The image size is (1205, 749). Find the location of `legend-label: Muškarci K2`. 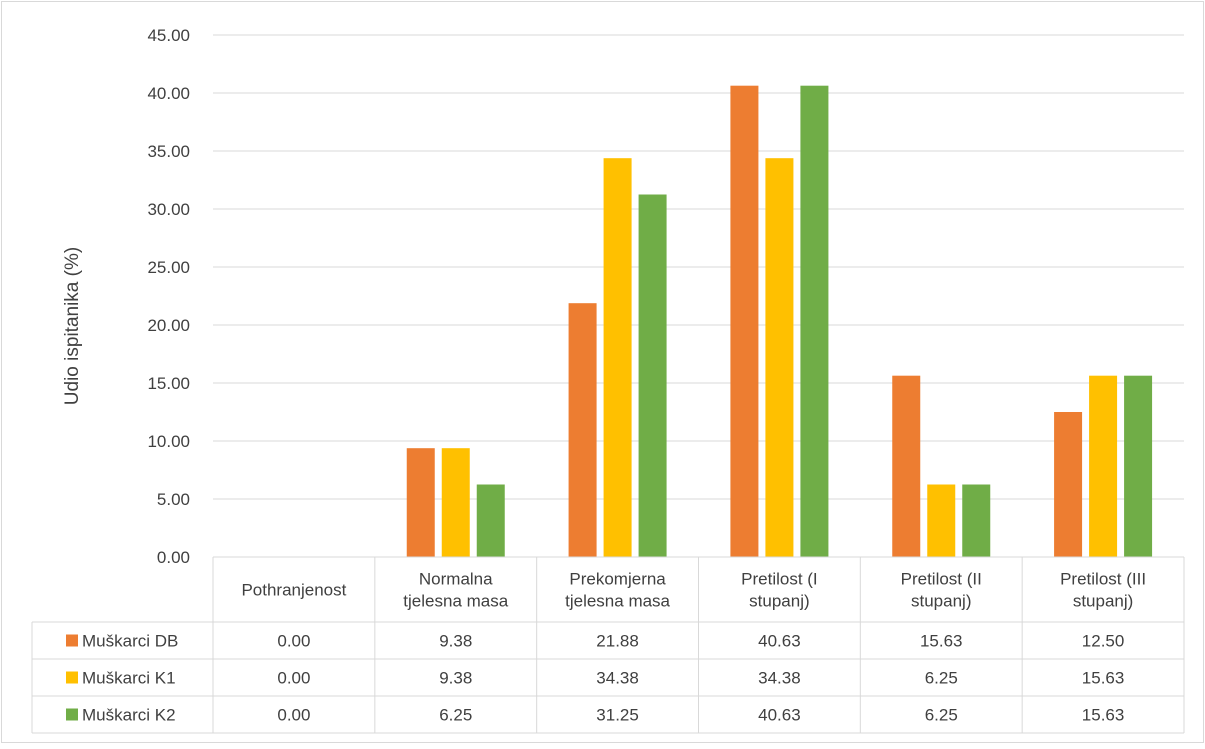

legend-label: Muškarci K2 is located at coordinates (129, 715).